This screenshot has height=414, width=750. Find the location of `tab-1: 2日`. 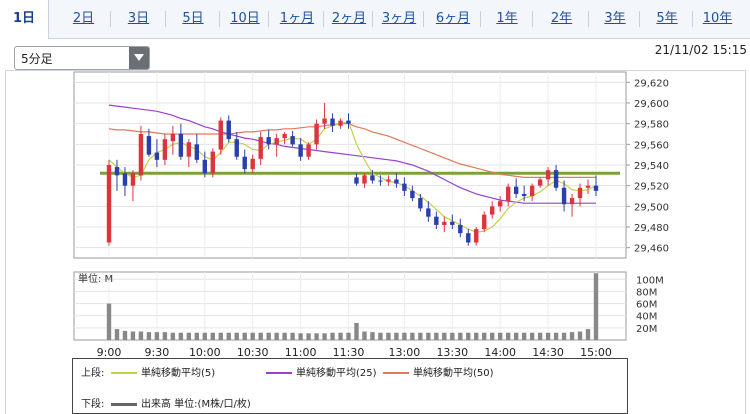

tab-1: 2日 is located at coordinates (83, 18).